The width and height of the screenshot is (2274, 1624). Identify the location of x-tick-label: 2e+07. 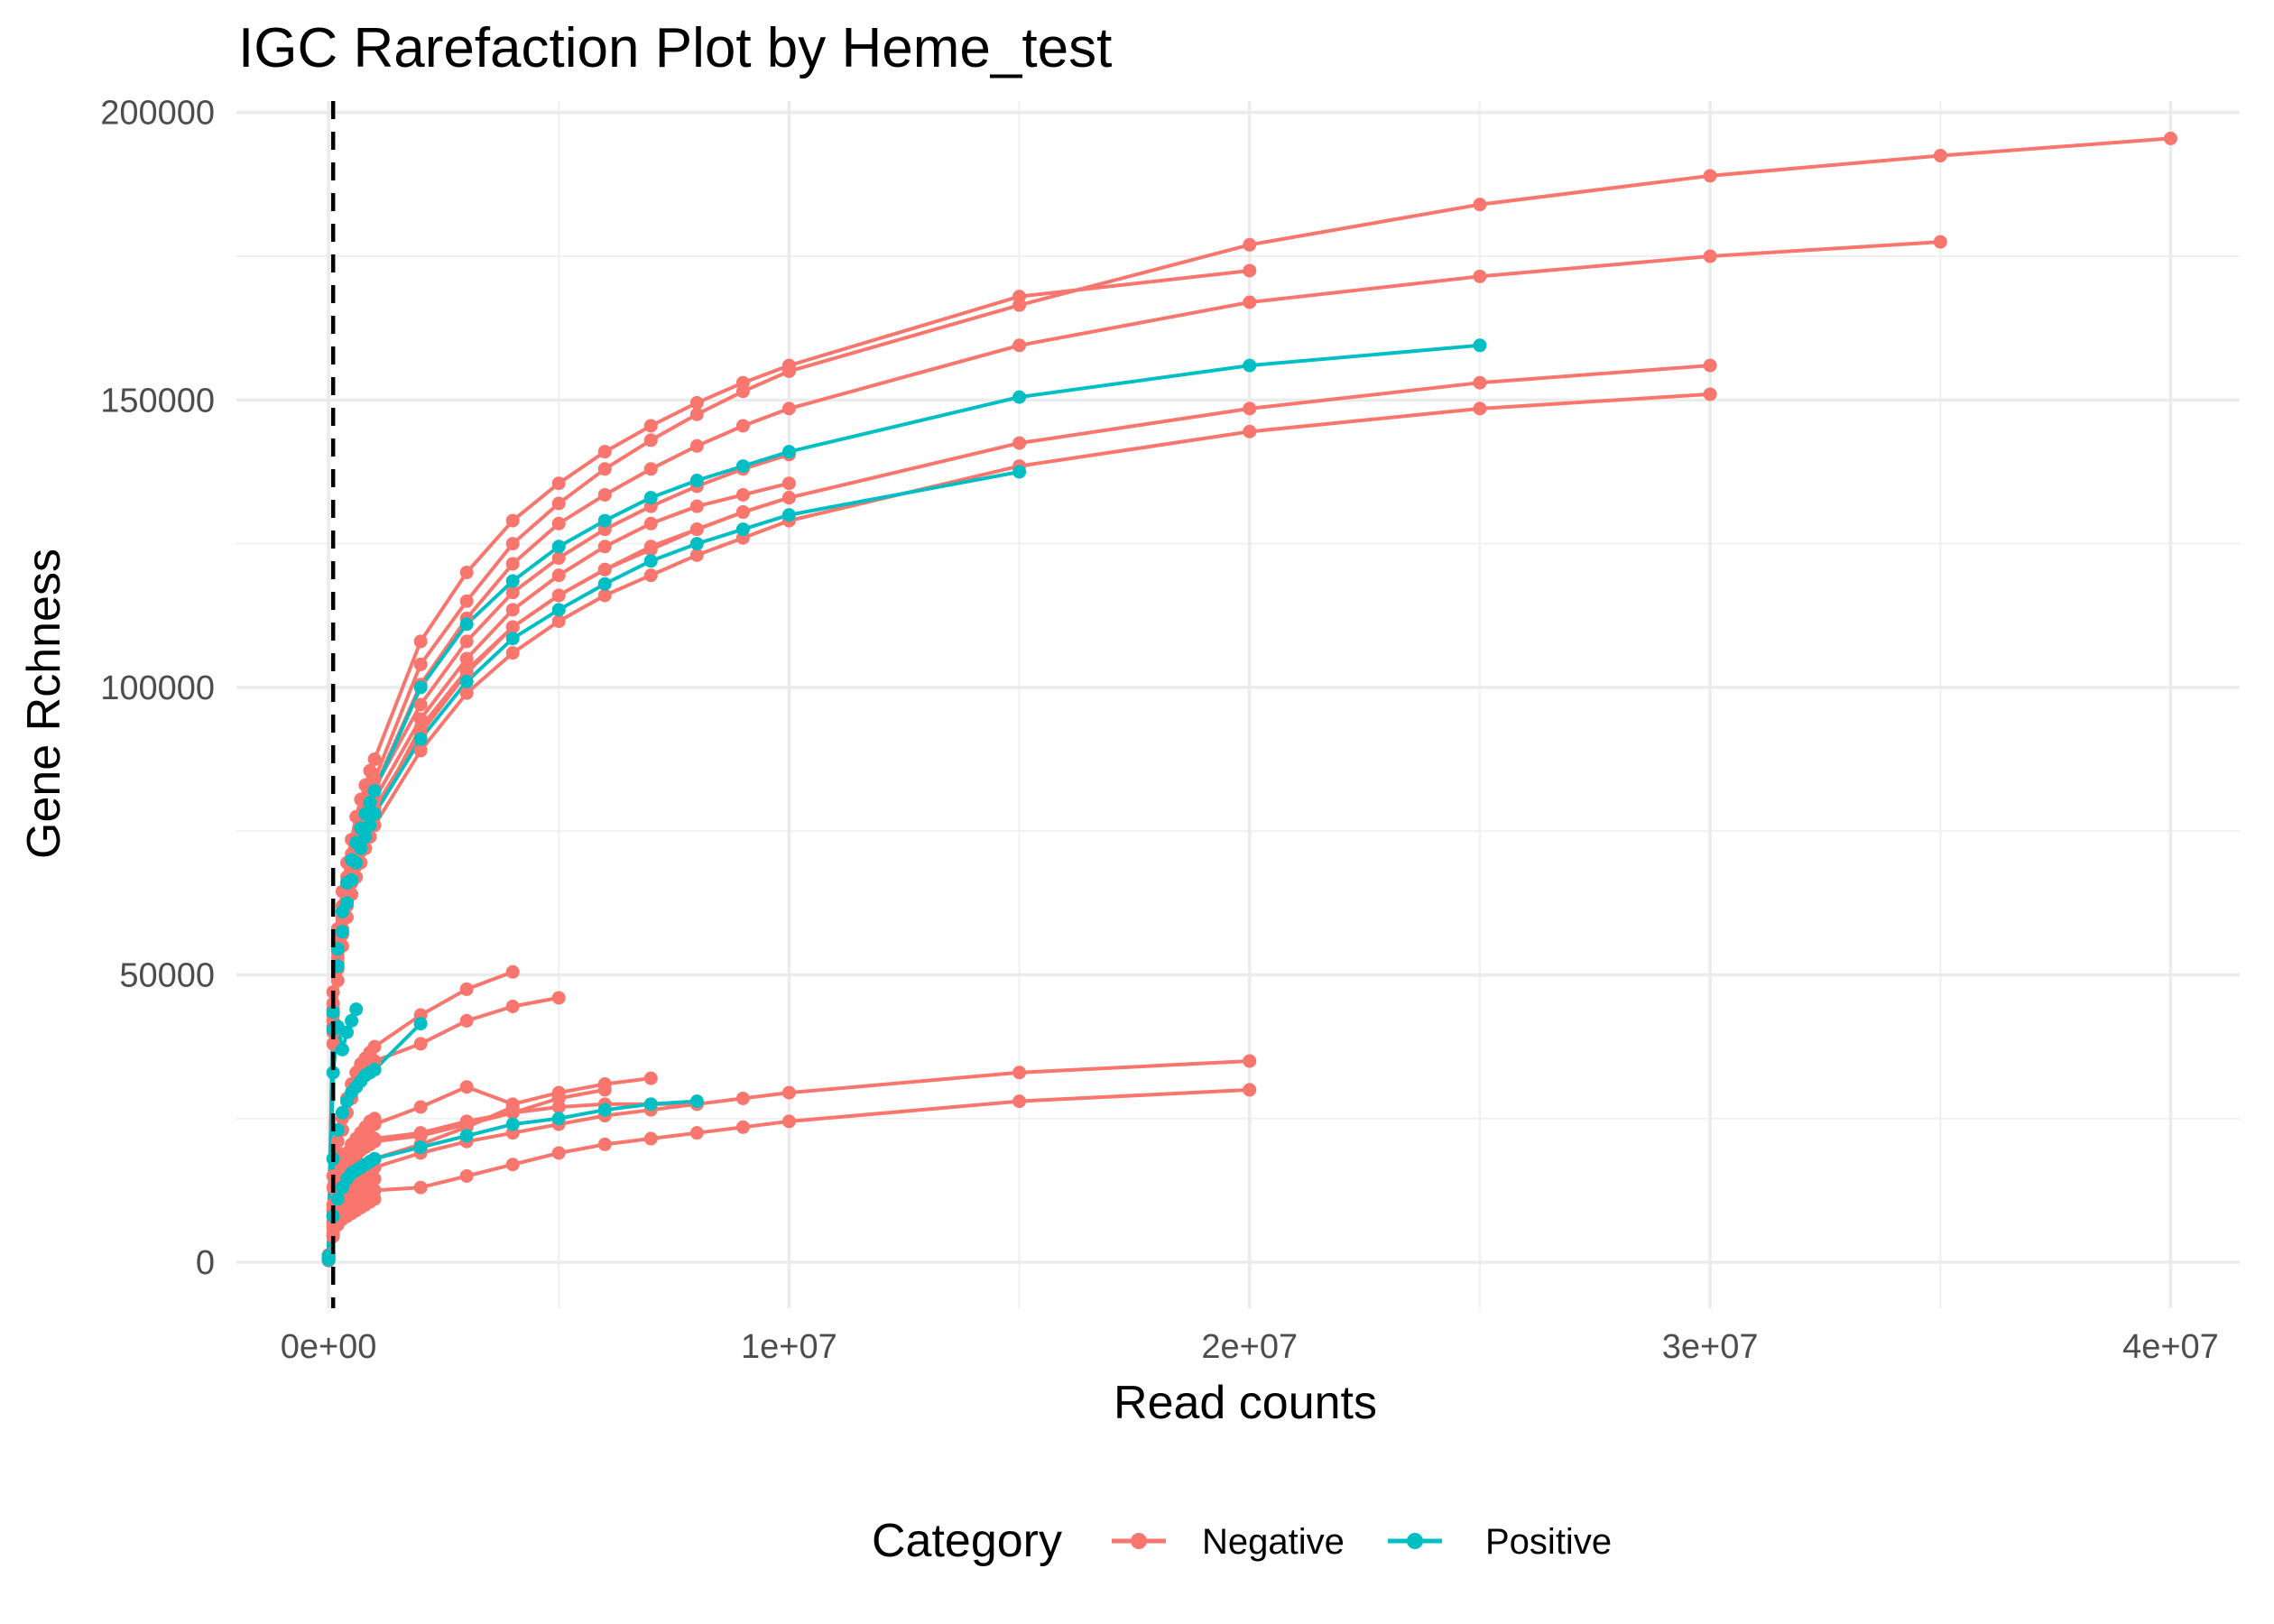
(1249, 1347).